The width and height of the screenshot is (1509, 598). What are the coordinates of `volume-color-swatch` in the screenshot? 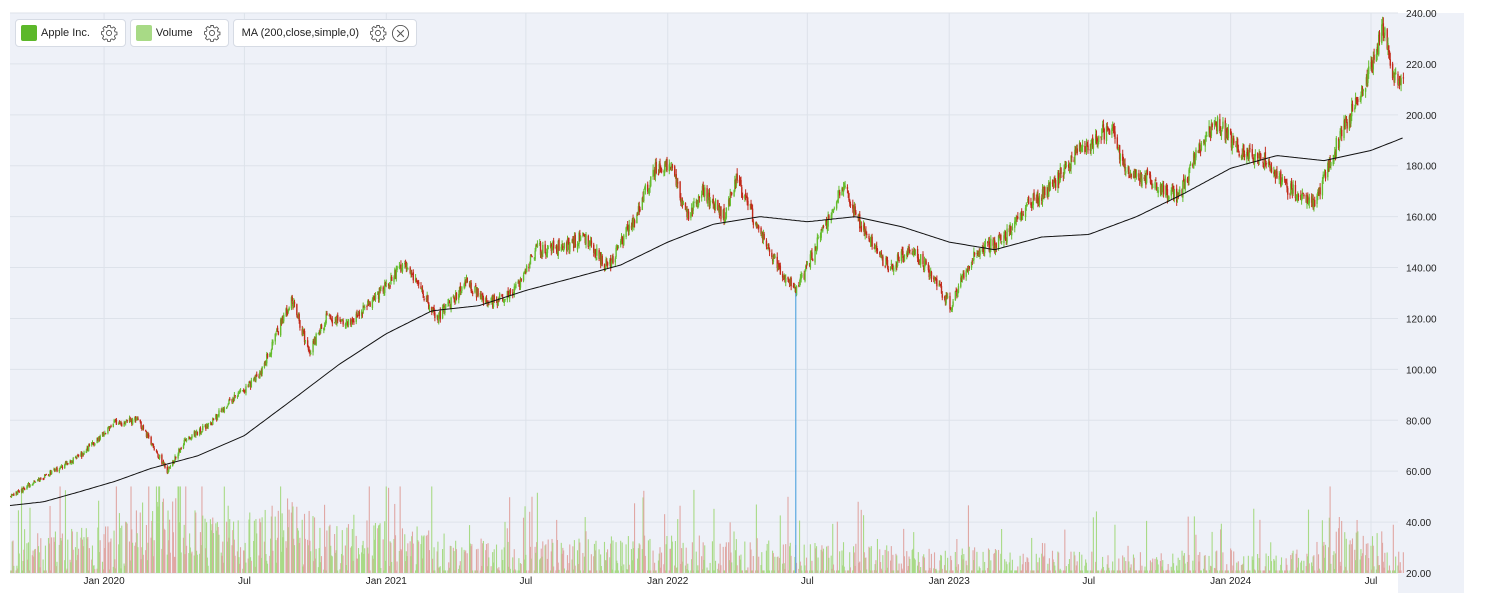 It's located at (143, 33).